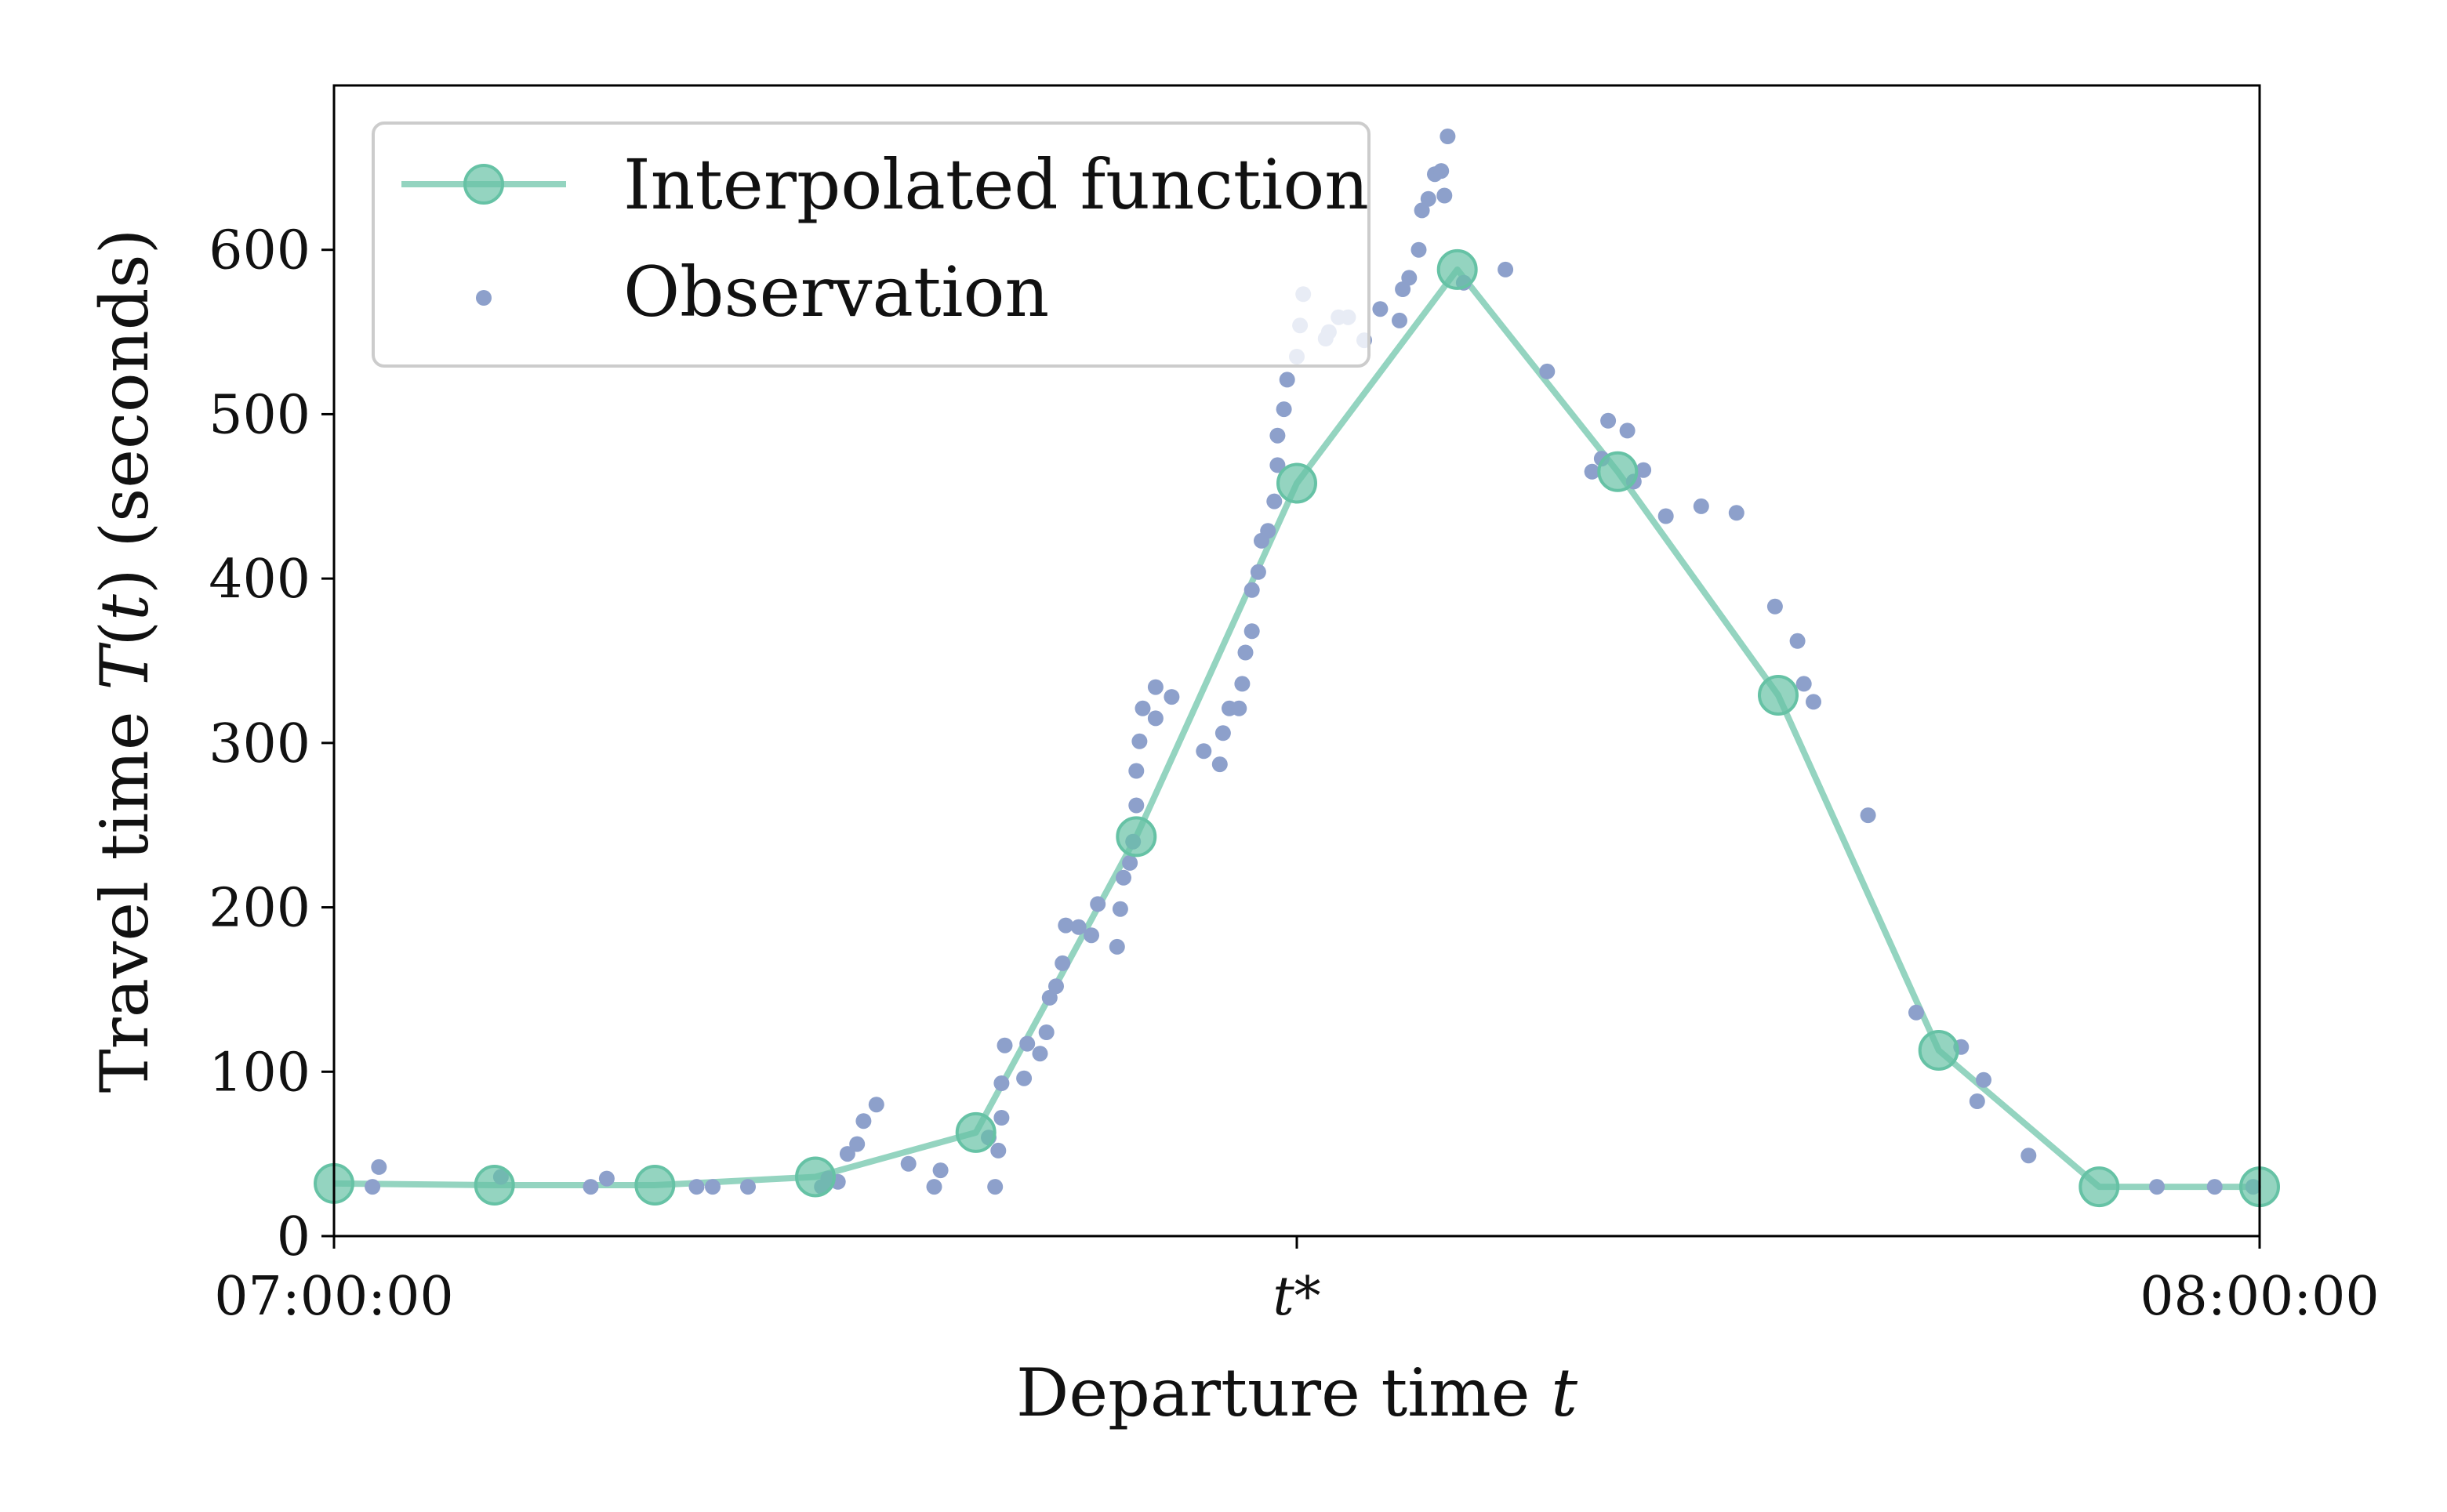 The height and width of the screenshot is (1512, 2447). I want to click on x-tick-label: t*, so click(1296, 1297).